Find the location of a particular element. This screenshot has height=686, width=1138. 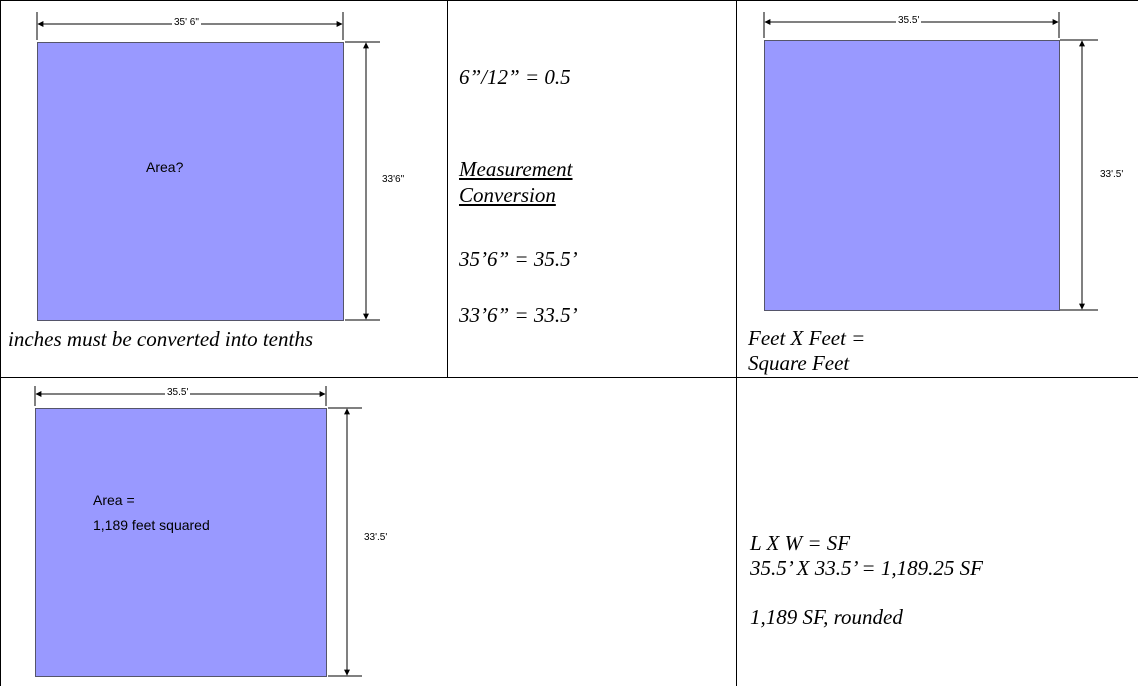

conversion-heading-line2: Conversion is located at coordinates (507, 195).